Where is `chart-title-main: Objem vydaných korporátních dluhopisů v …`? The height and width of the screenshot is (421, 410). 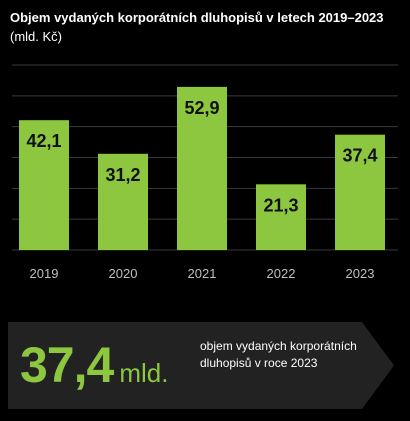 chart-title-main: Objem vydaných korporátních dluhopisů v … is located at coordinates (197, 17).